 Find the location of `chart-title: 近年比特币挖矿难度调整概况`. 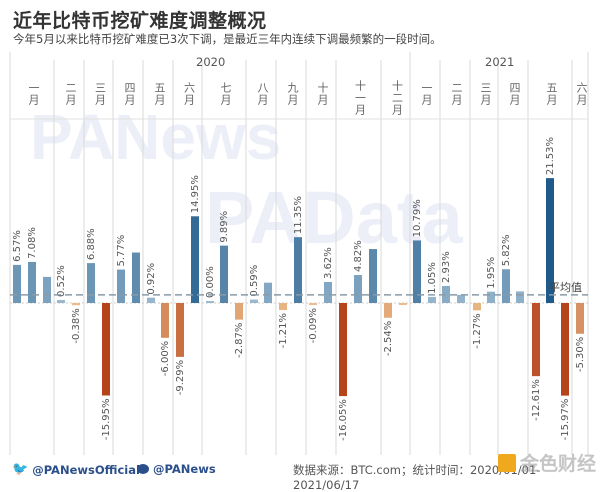

chart-title: 近年比特币挖矿难度调整概况 is located at coordinates (140, 21).